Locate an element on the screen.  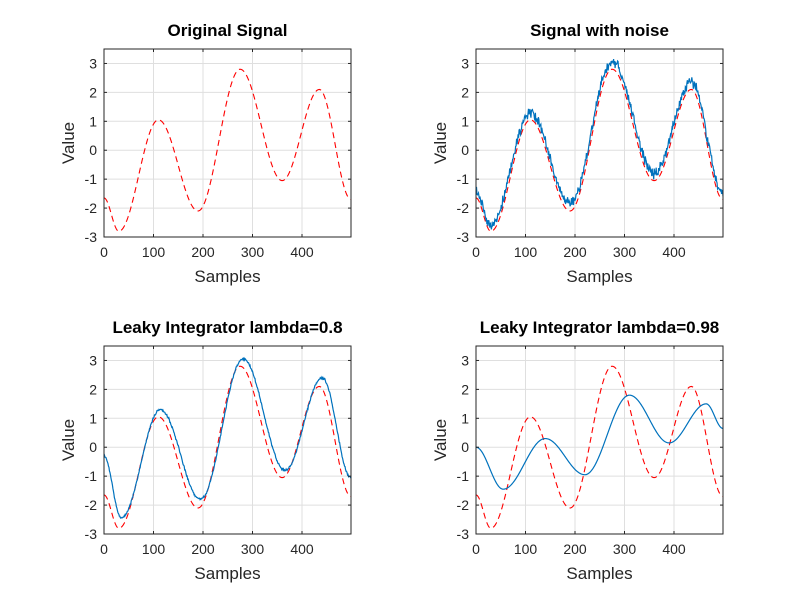
plot-title: Leaky Integrator lambda=0.8 is located at coordinates (227, 327).